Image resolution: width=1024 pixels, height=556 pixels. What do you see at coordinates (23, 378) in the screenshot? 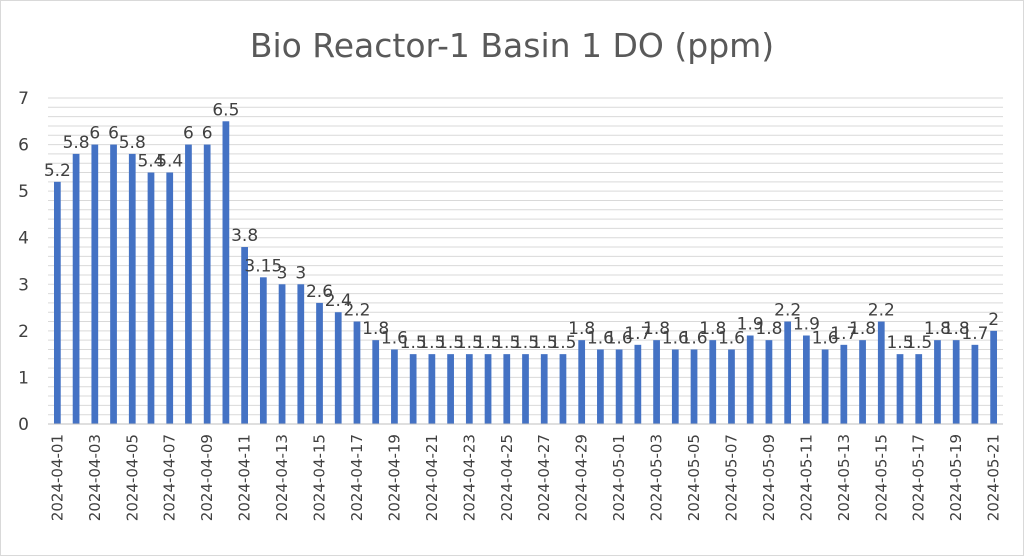
I see `y-tick-label: 1` at bounding box center [23, 378].